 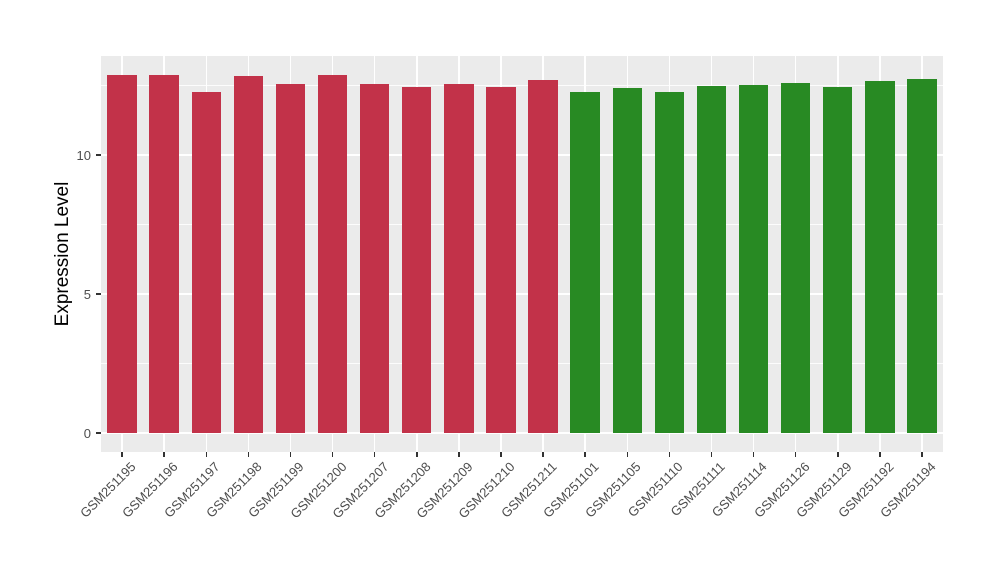 I want to click on y-axis-tick-label: 5, so click(x=87, y=294).